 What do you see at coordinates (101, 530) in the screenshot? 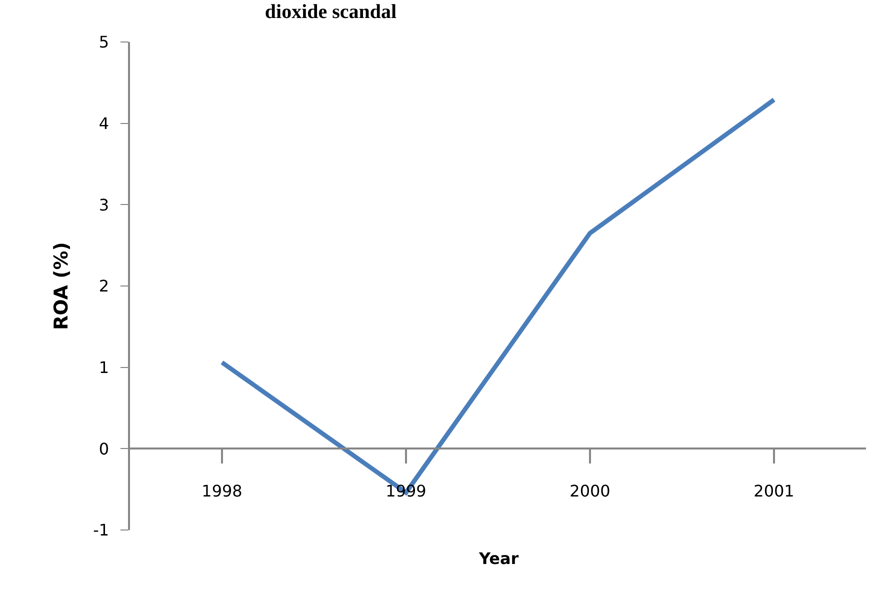
I see `y-tick-label: -1` at bounding box center [101, 530].